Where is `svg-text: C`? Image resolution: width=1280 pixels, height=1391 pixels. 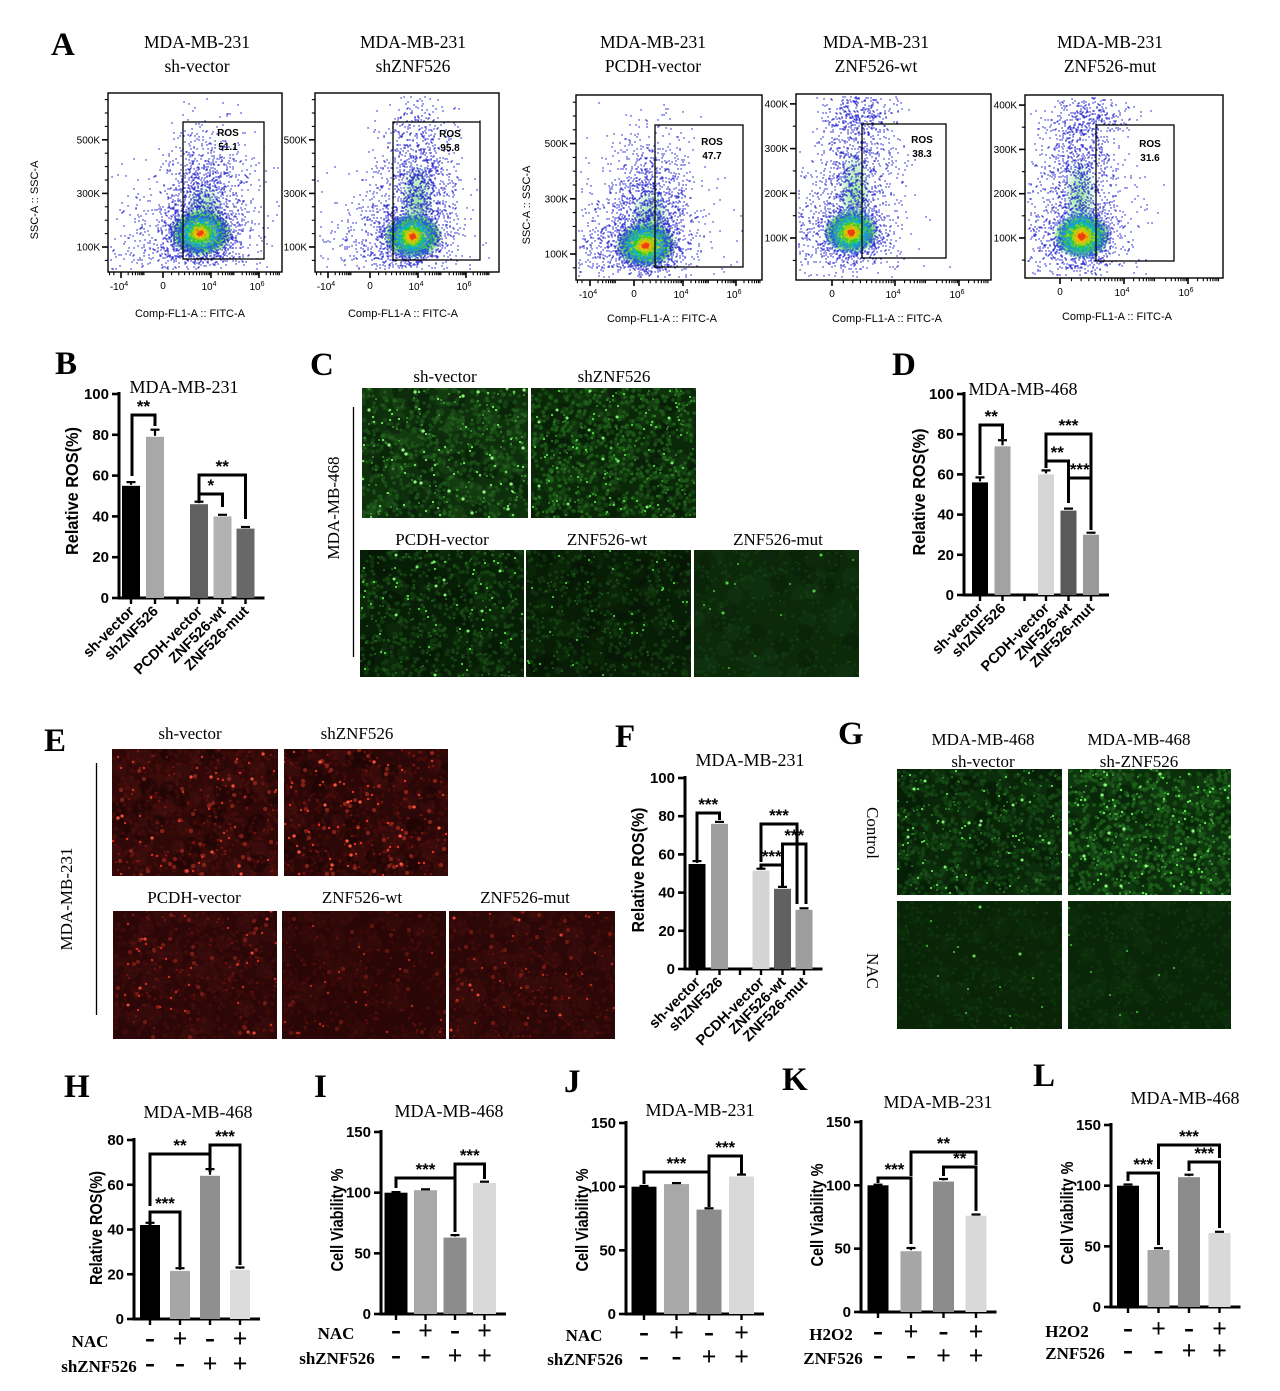
svg-text: C is located at coordinates (322, 365).